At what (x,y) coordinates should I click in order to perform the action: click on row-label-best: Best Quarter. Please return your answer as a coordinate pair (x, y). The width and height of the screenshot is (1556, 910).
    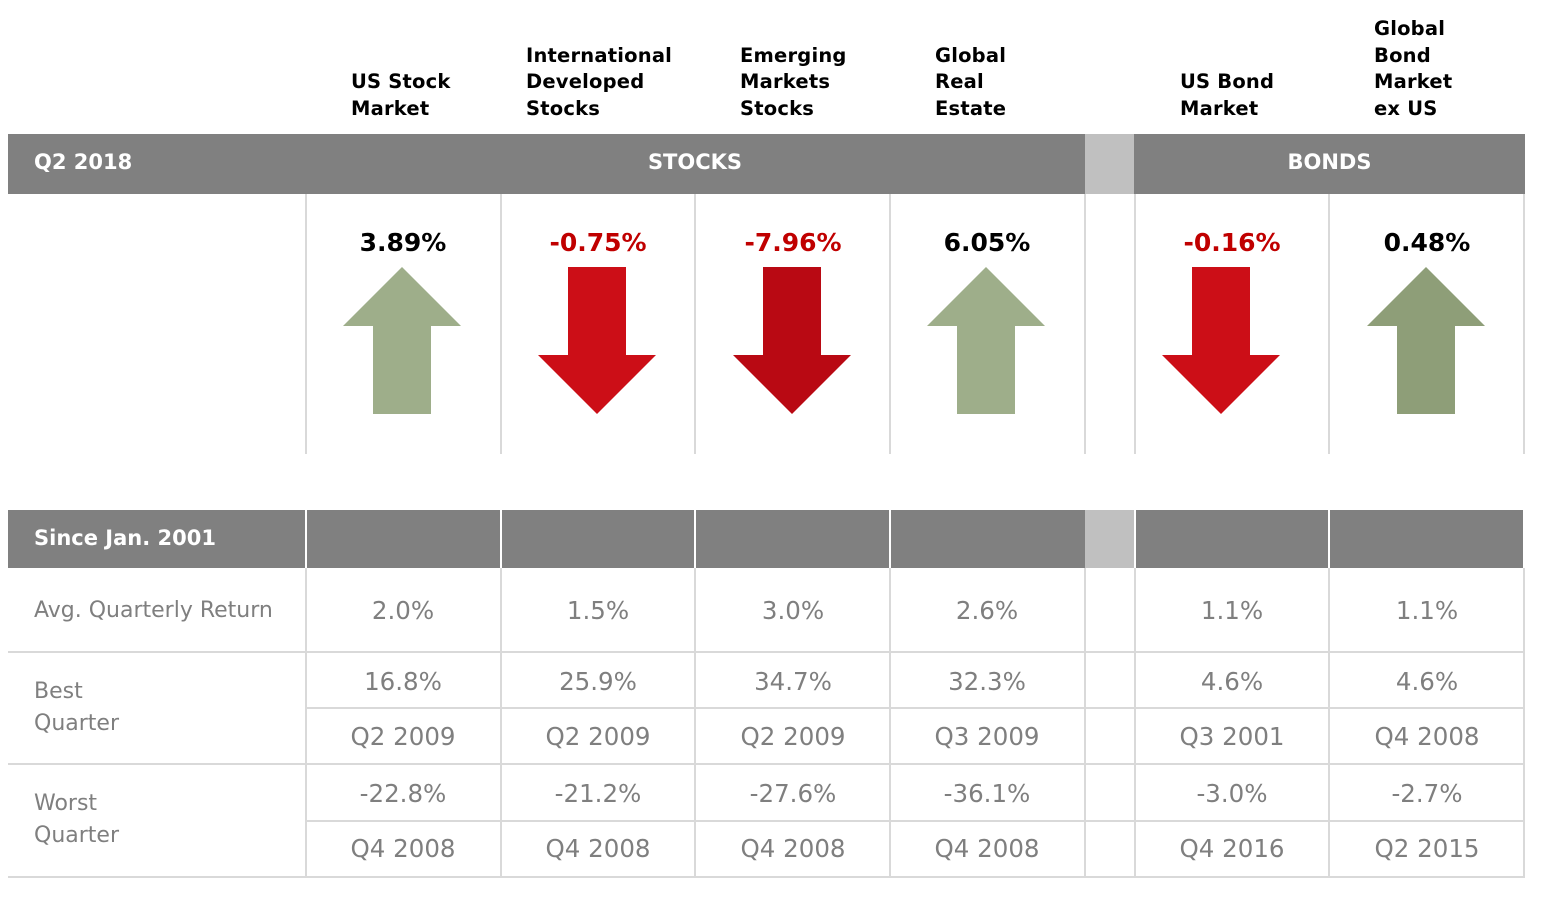
    Looking at the image, I should click on (76, 708).